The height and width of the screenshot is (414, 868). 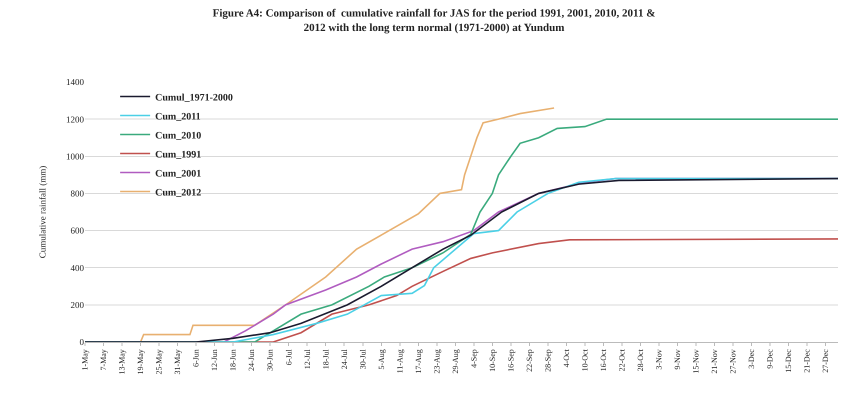 What do you see at coordinates (77, 305) in the screenshot?
I see `y-tick-label: 200` at bounding box center [77, 305].